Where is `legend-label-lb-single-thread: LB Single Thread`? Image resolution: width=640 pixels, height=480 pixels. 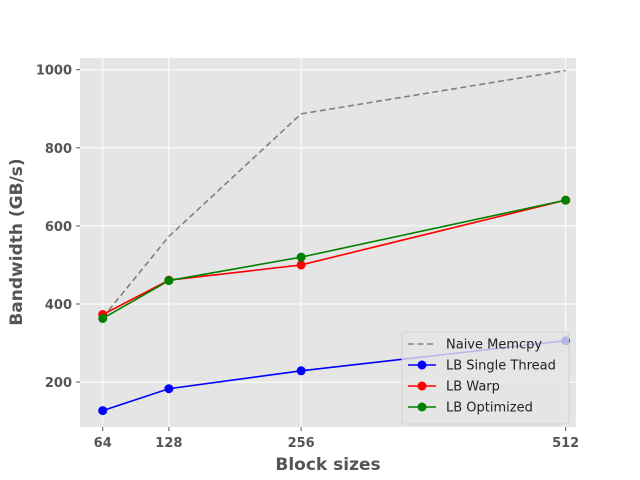
legend-label-lb-single-thread: LB Single Thread is located at coordinates (501, 366).